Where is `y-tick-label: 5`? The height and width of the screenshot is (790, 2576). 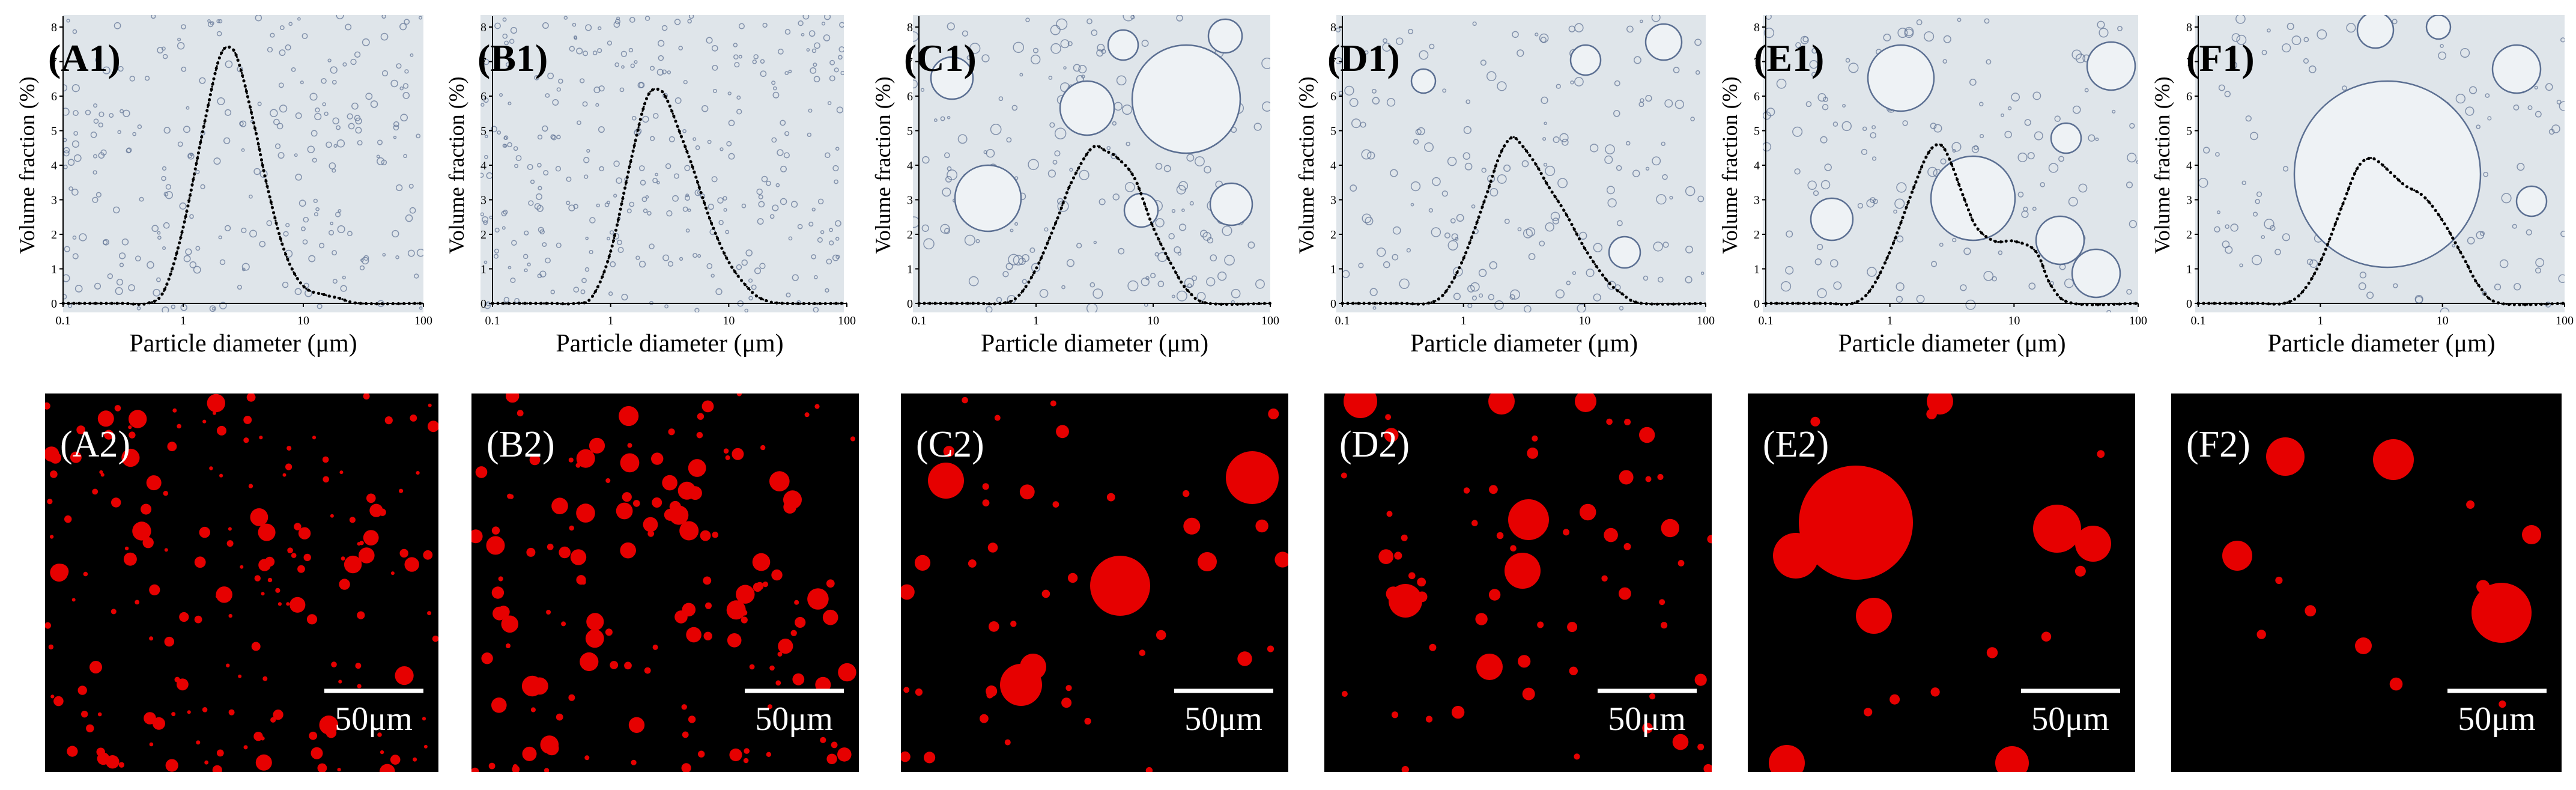 y-tick-label: 5 is located at coordinates (2189, 131).